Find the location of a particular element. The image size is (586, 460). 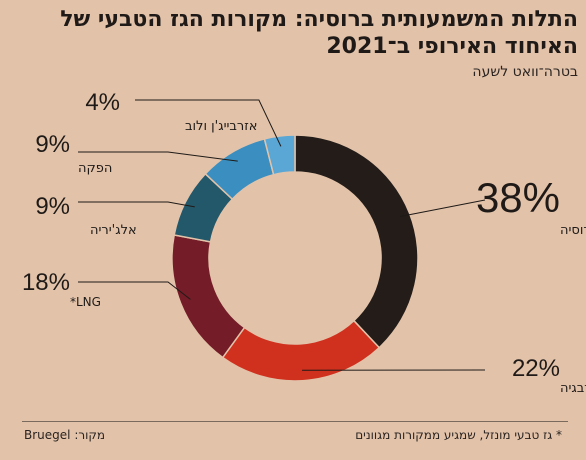

value-label-production: 9% is located at coordinates (52, 144).